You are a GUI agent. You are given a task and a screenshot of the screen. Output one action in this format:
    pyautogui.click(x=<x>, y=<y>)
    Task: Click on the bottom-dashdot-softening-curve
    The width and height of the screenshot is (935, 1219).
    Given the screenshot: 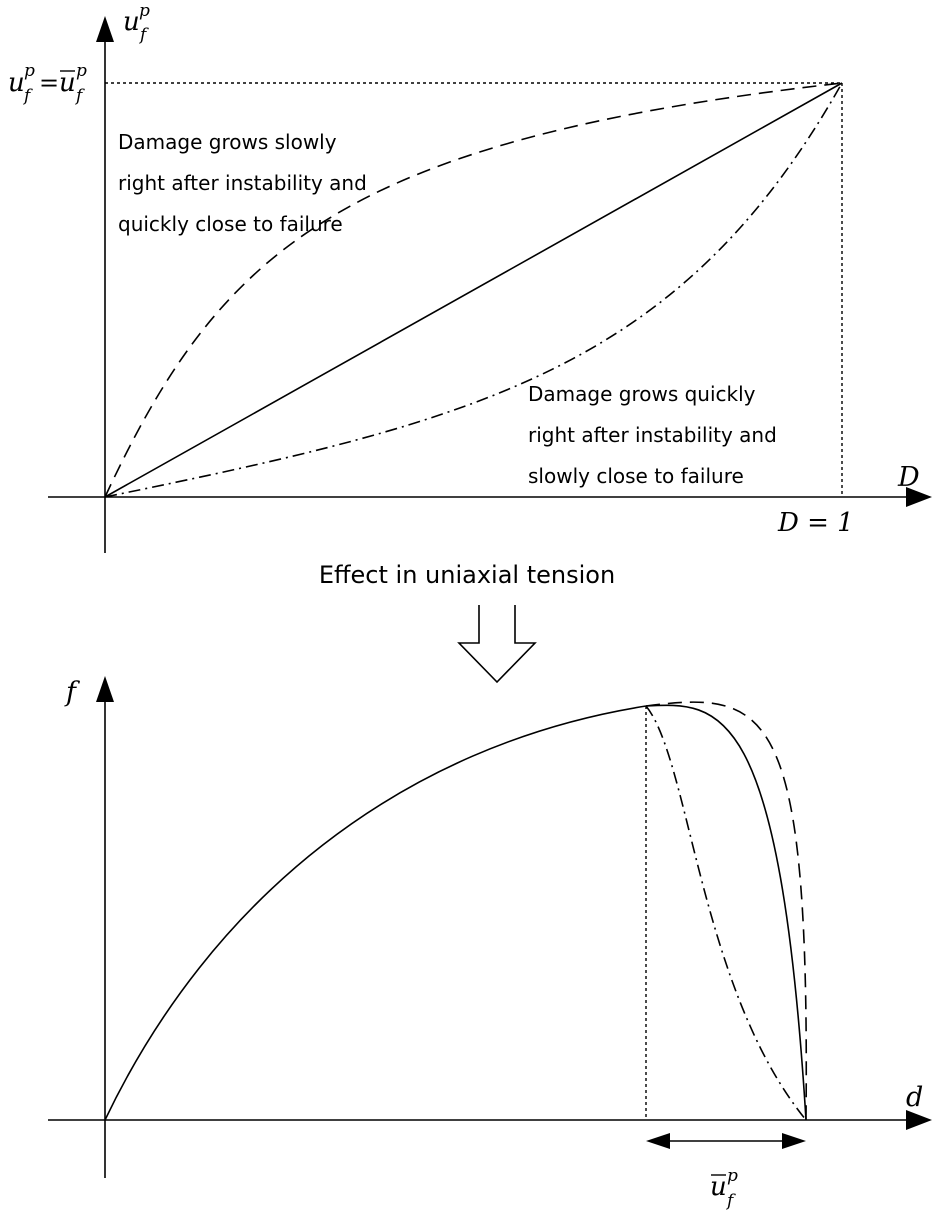 What is the action you would take?
    pyautogui.click(x=726, y=913)
    